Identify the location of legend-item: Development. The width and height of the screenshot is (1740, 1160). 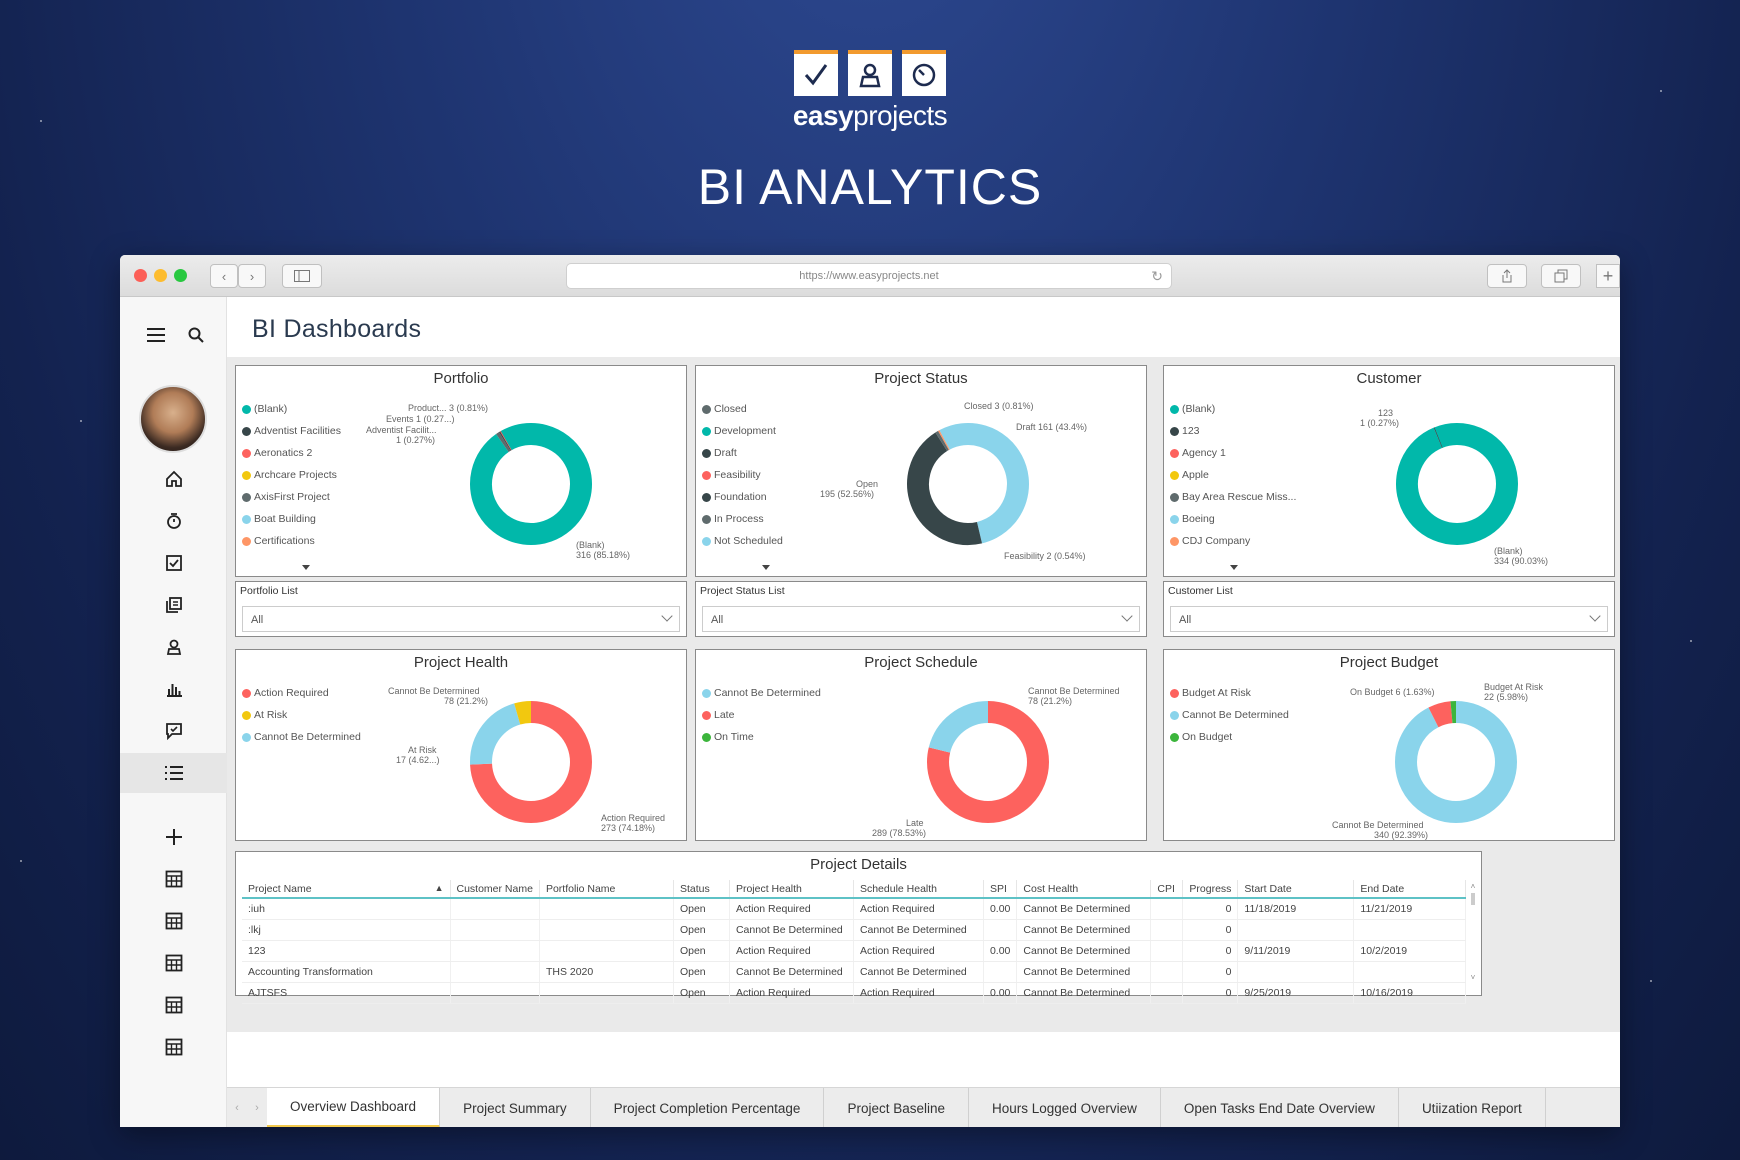
(742, 431).